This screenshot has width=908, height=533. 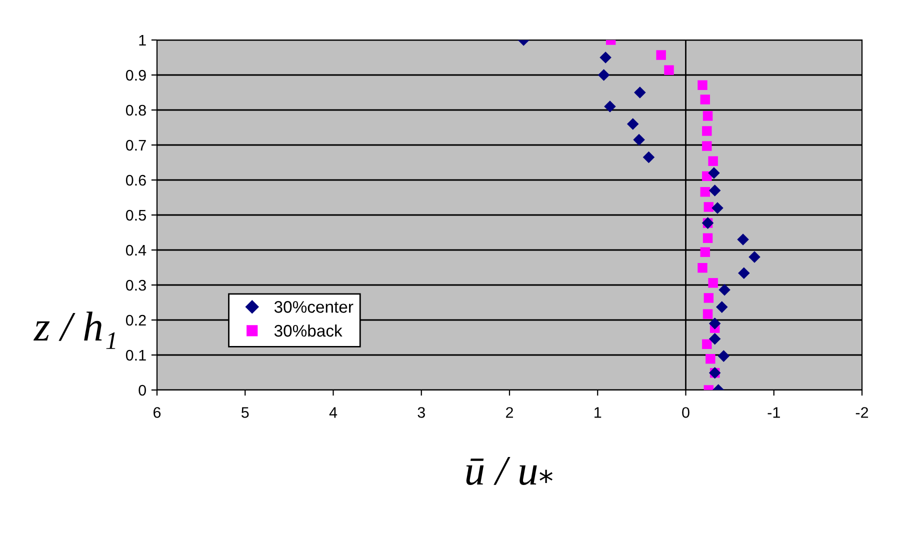 What do you see at coordinates (333, 412) in the screenshot?
I see `x-tick-label: 4` at bounding box center [333, 412].